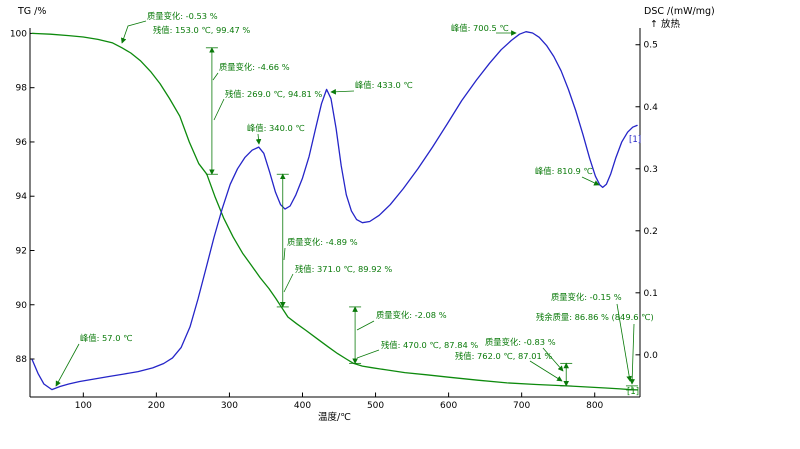 This screenshot has width=800, height=449. What do you see at coordinates (229, 406) in the screenshot?
I see `x-tick-label: 300` at bounding box center [229, 406].